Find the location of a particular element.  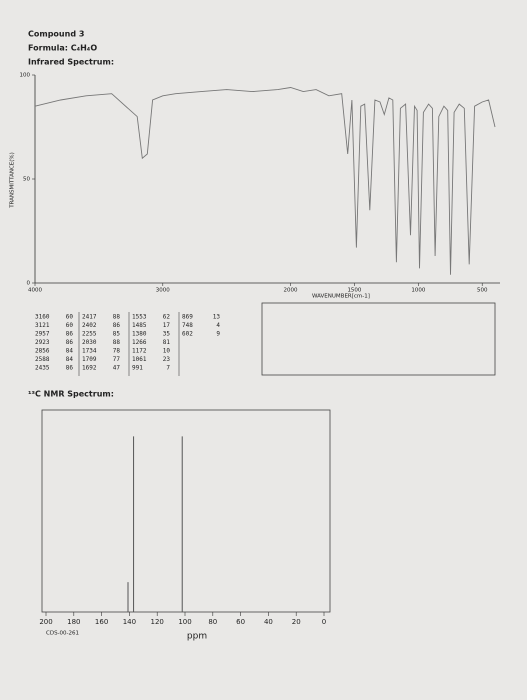

blank-box is located at coordinates (378, 339).